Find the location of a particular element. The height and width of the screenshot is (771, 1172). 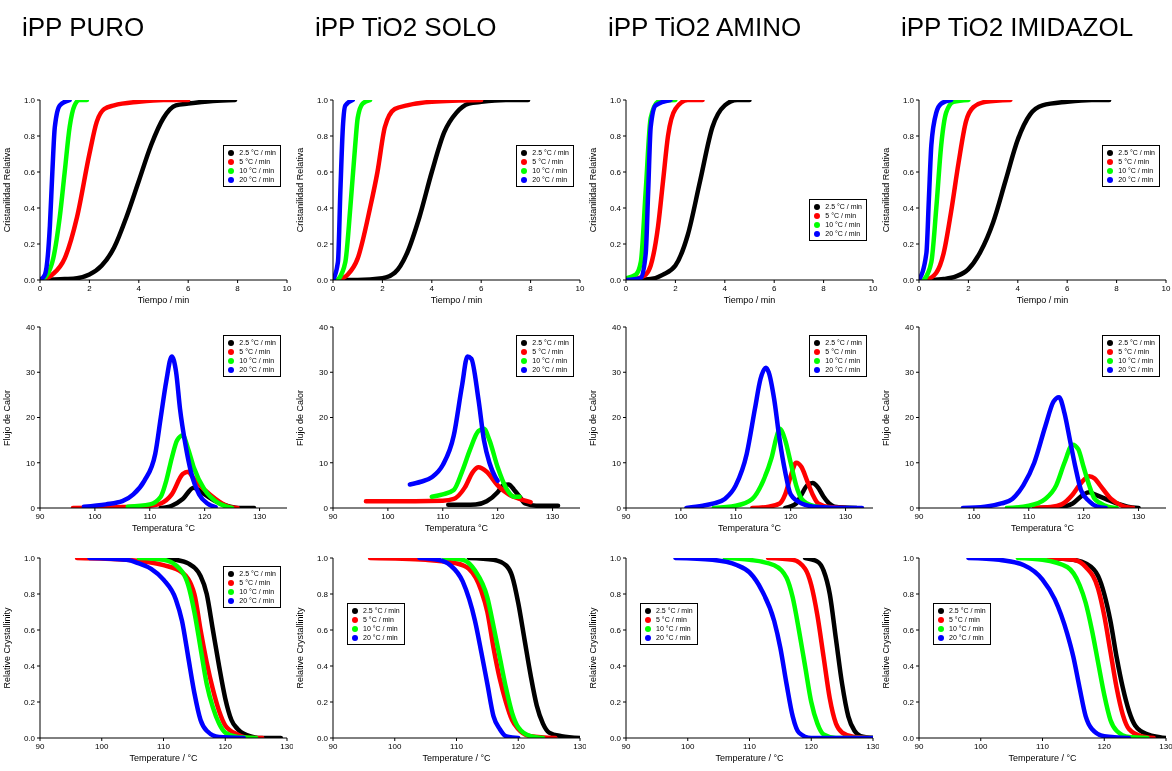

chart-title: iPP TiO2 IMIDAZOL is located at coordinates (1017, 27).